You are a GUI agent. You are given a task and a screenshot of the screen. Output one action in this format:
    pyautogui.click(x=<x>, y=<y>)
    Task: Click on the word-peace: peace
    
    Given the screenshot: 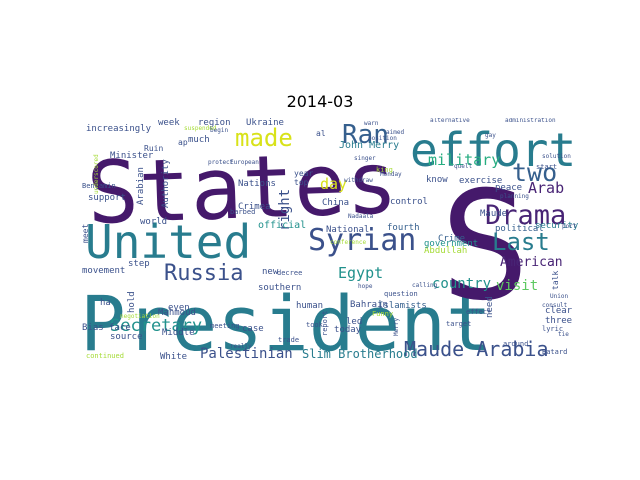 What is the action you would take?
    pyautogui.click(x=508, y=188)
    